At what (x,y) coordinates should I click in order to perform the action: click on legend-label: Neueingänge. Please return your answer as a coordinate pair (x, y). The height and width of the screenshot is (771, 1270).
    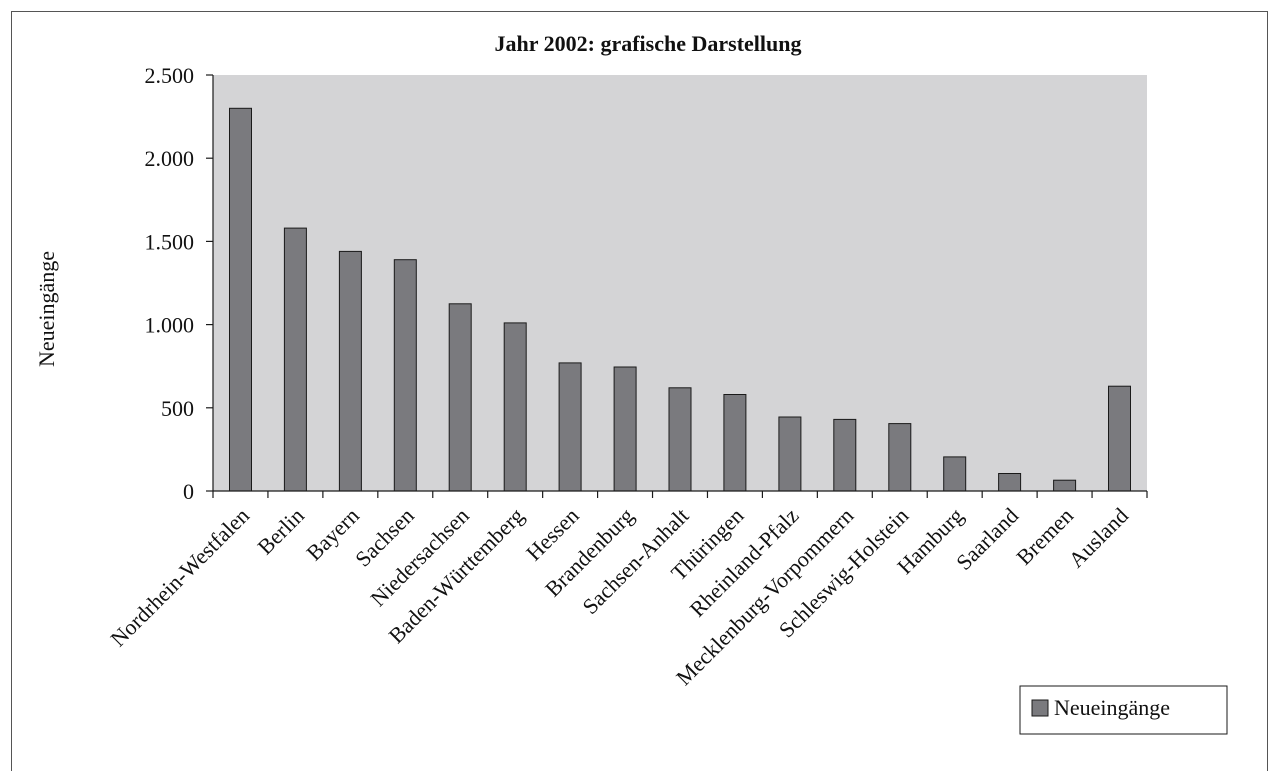
    Looking at the image, I should click on (1112, 707).